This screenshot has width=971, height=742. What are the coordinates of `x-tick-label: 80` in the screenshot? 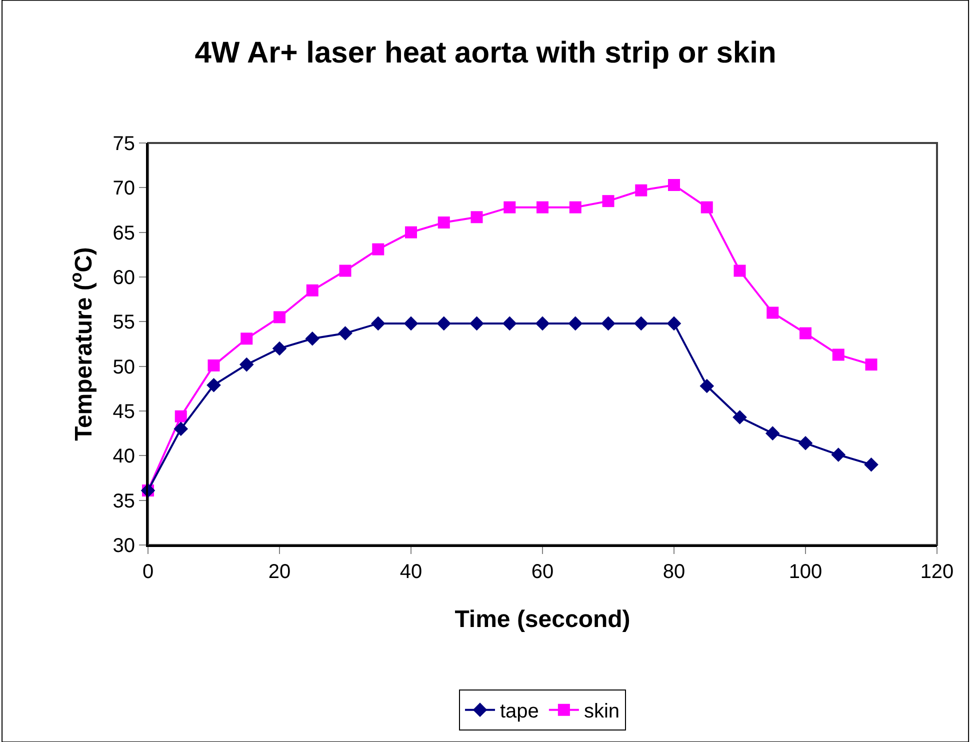 It's located at (674, 572).